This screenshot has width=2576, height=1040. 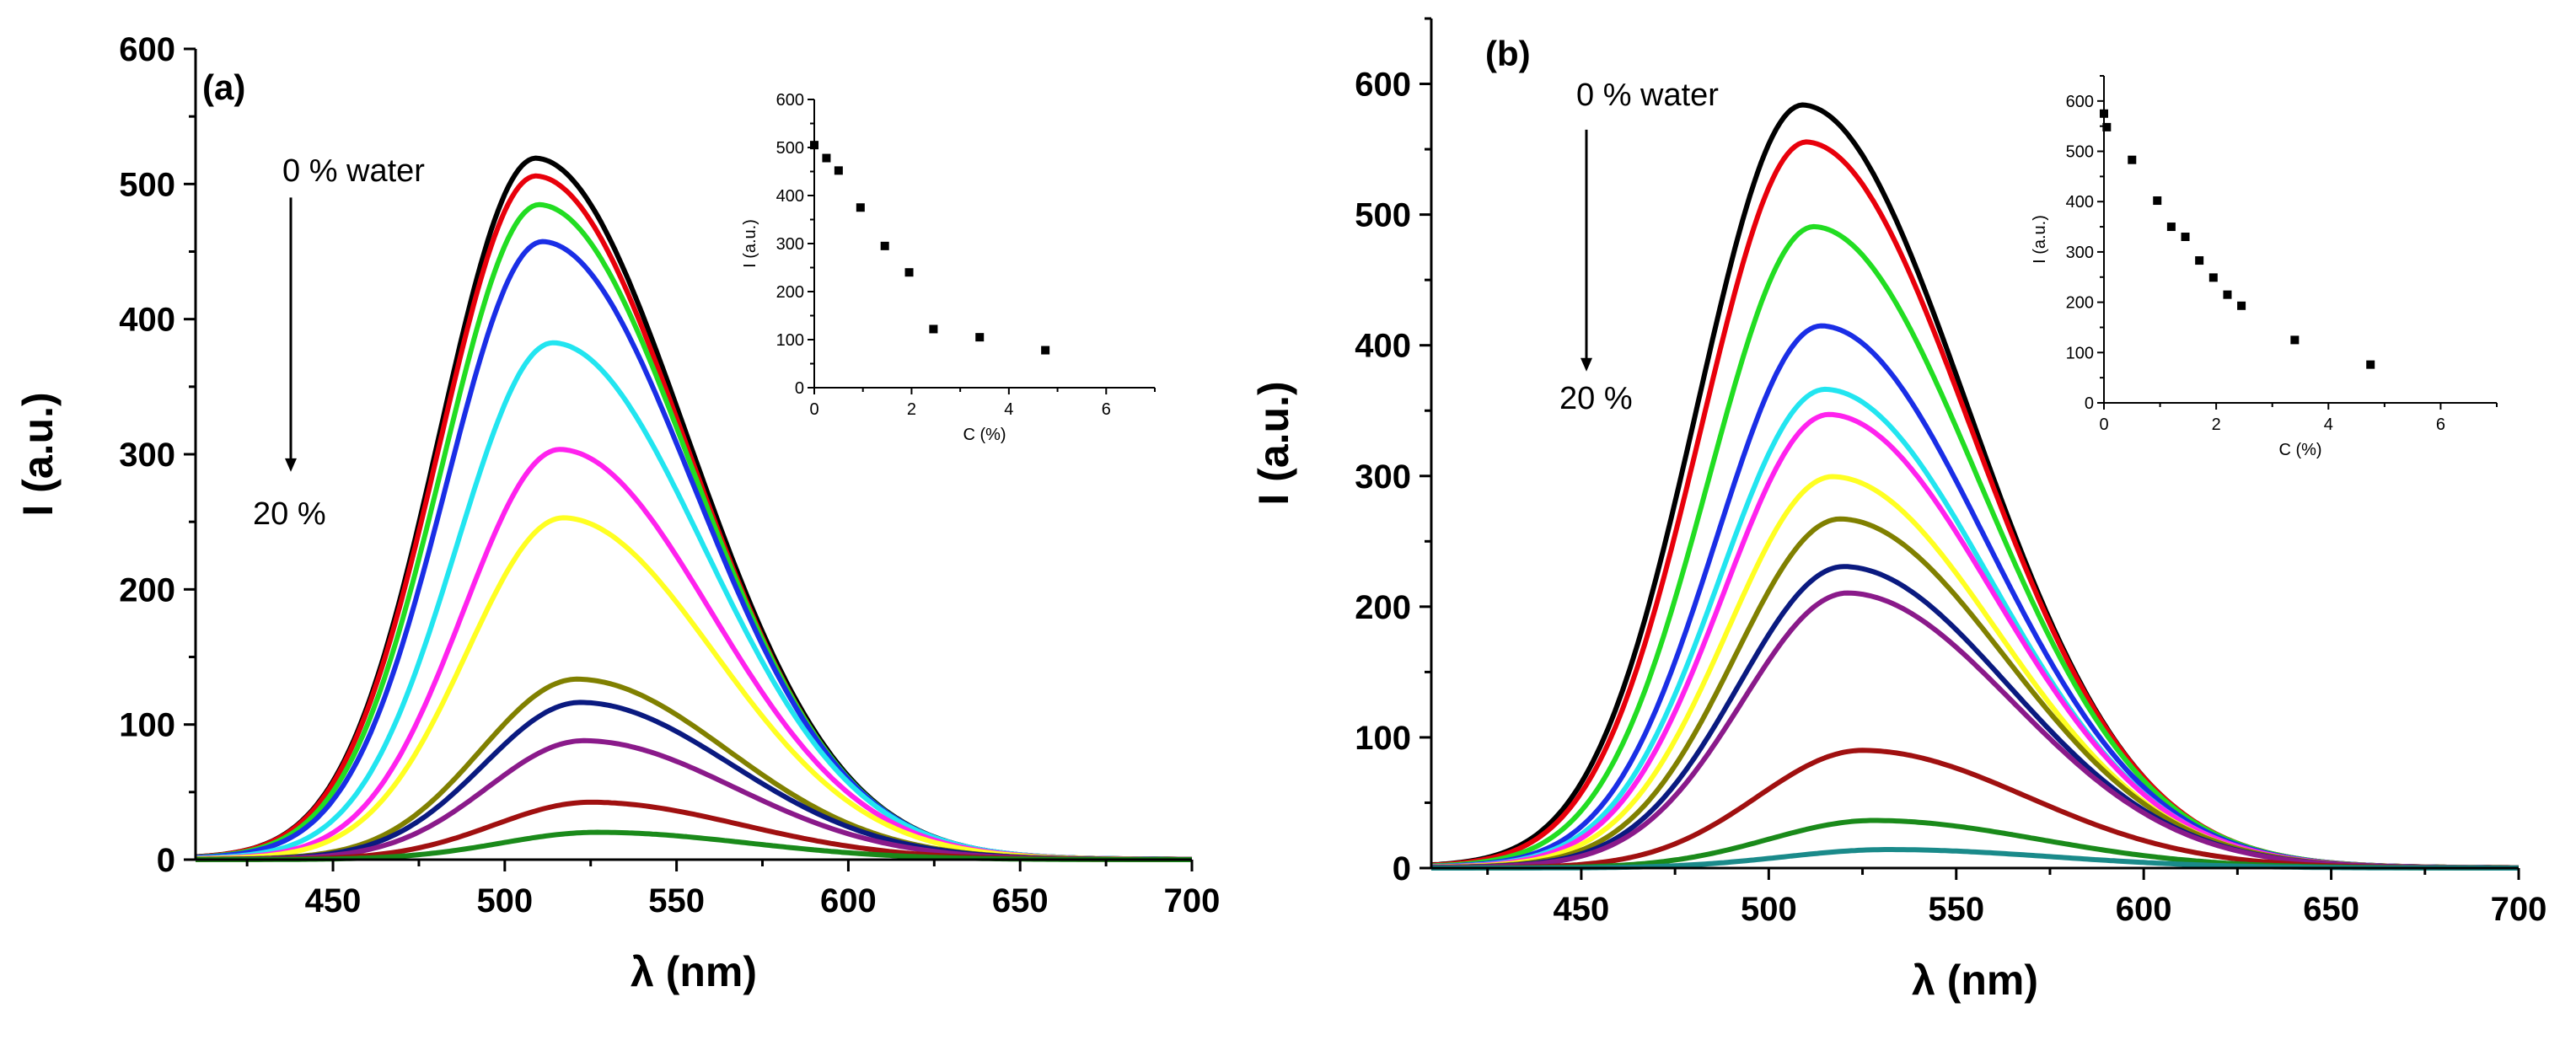 I want to click on panel-label: (a), so click(x=223, y=87).